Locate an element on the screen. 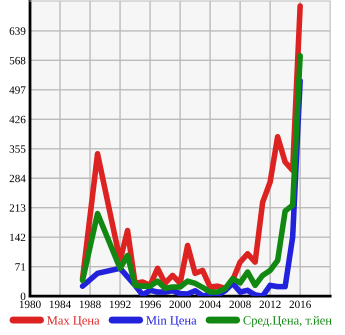 The image size is (345, 335). y-tick-label: 284 is located at coordinates (18, 178).